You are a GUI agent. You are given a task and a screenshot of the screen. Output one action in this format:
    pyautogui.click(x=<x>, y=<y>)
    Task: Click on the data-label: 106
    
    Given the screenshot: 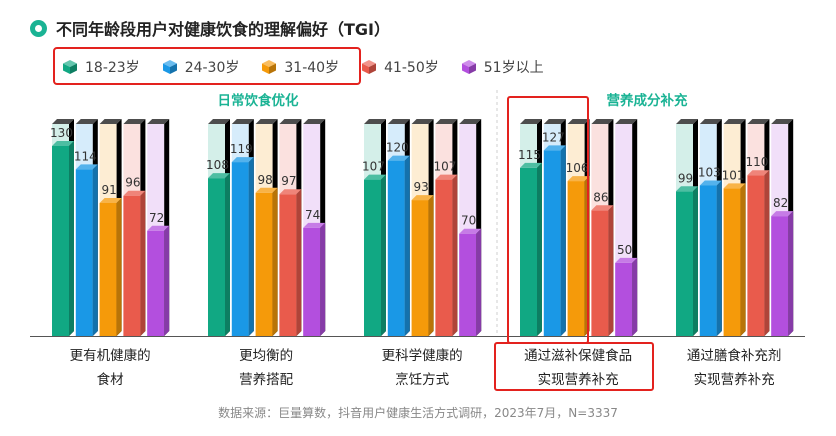 What is the action you would take?
    pyautogui.click(x=577, y=168)
    